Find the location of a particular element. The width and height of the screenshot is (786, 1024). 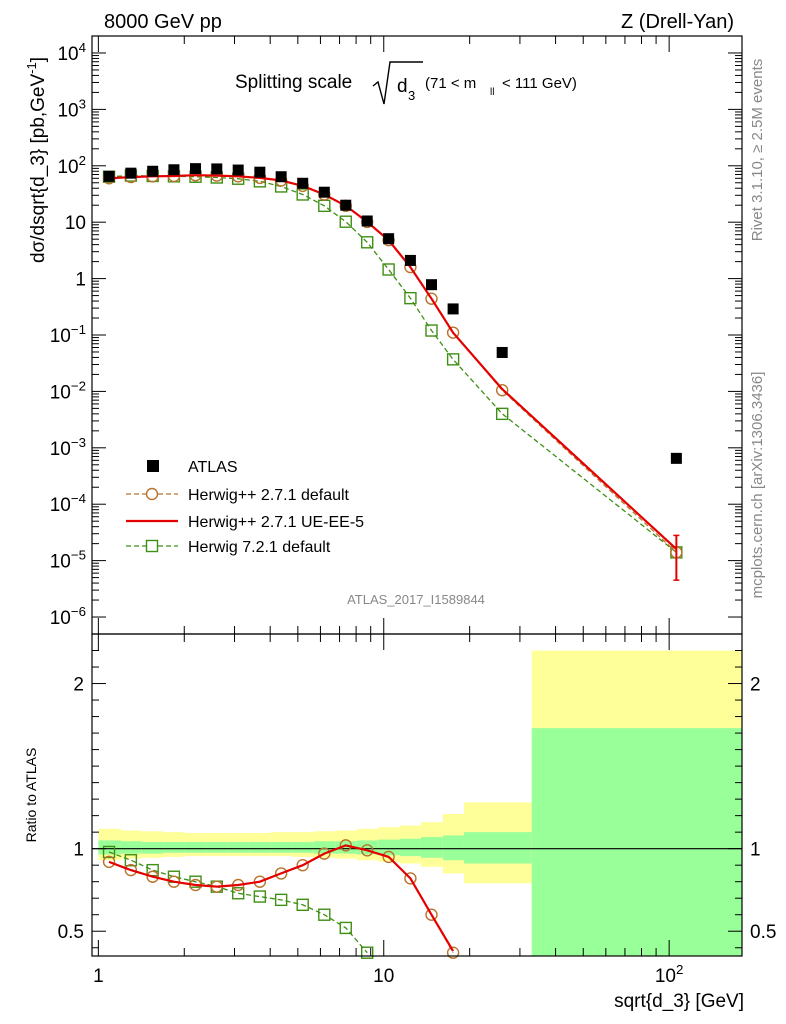

watermark: ATLAS_2017_I1589844 is located at coordinates (416, 599).